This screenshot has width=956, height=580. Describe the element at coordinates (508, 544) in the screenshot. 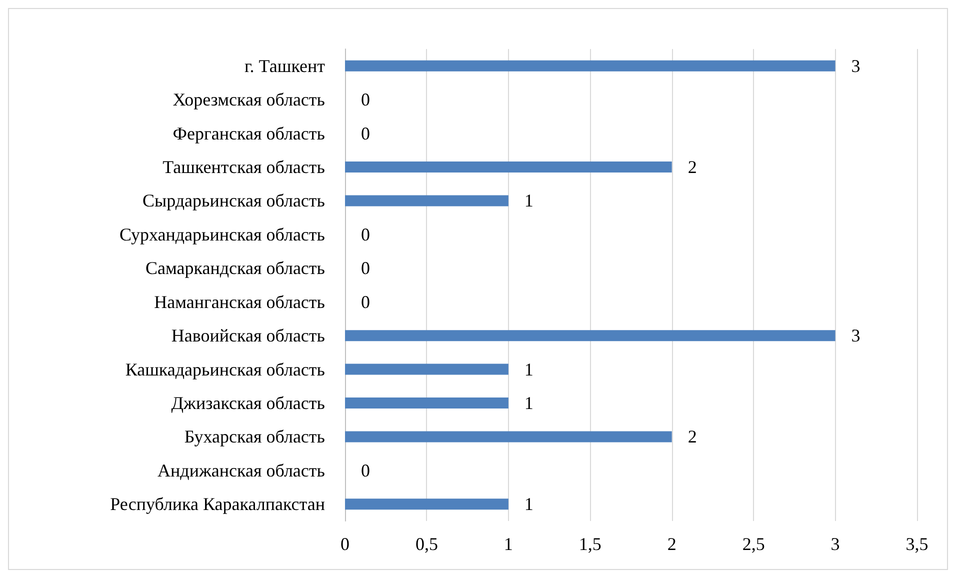

I see `x-tick-label: 1` at that location.